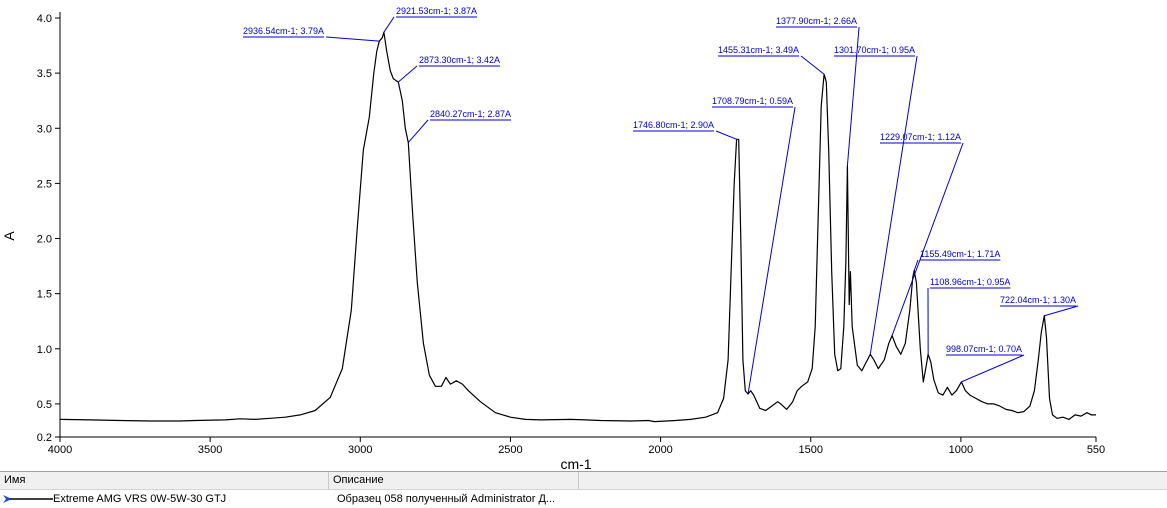 This screenshot has height=508, width=1167. I want to click on y-tick-label: 1.0, so click(44, 350).